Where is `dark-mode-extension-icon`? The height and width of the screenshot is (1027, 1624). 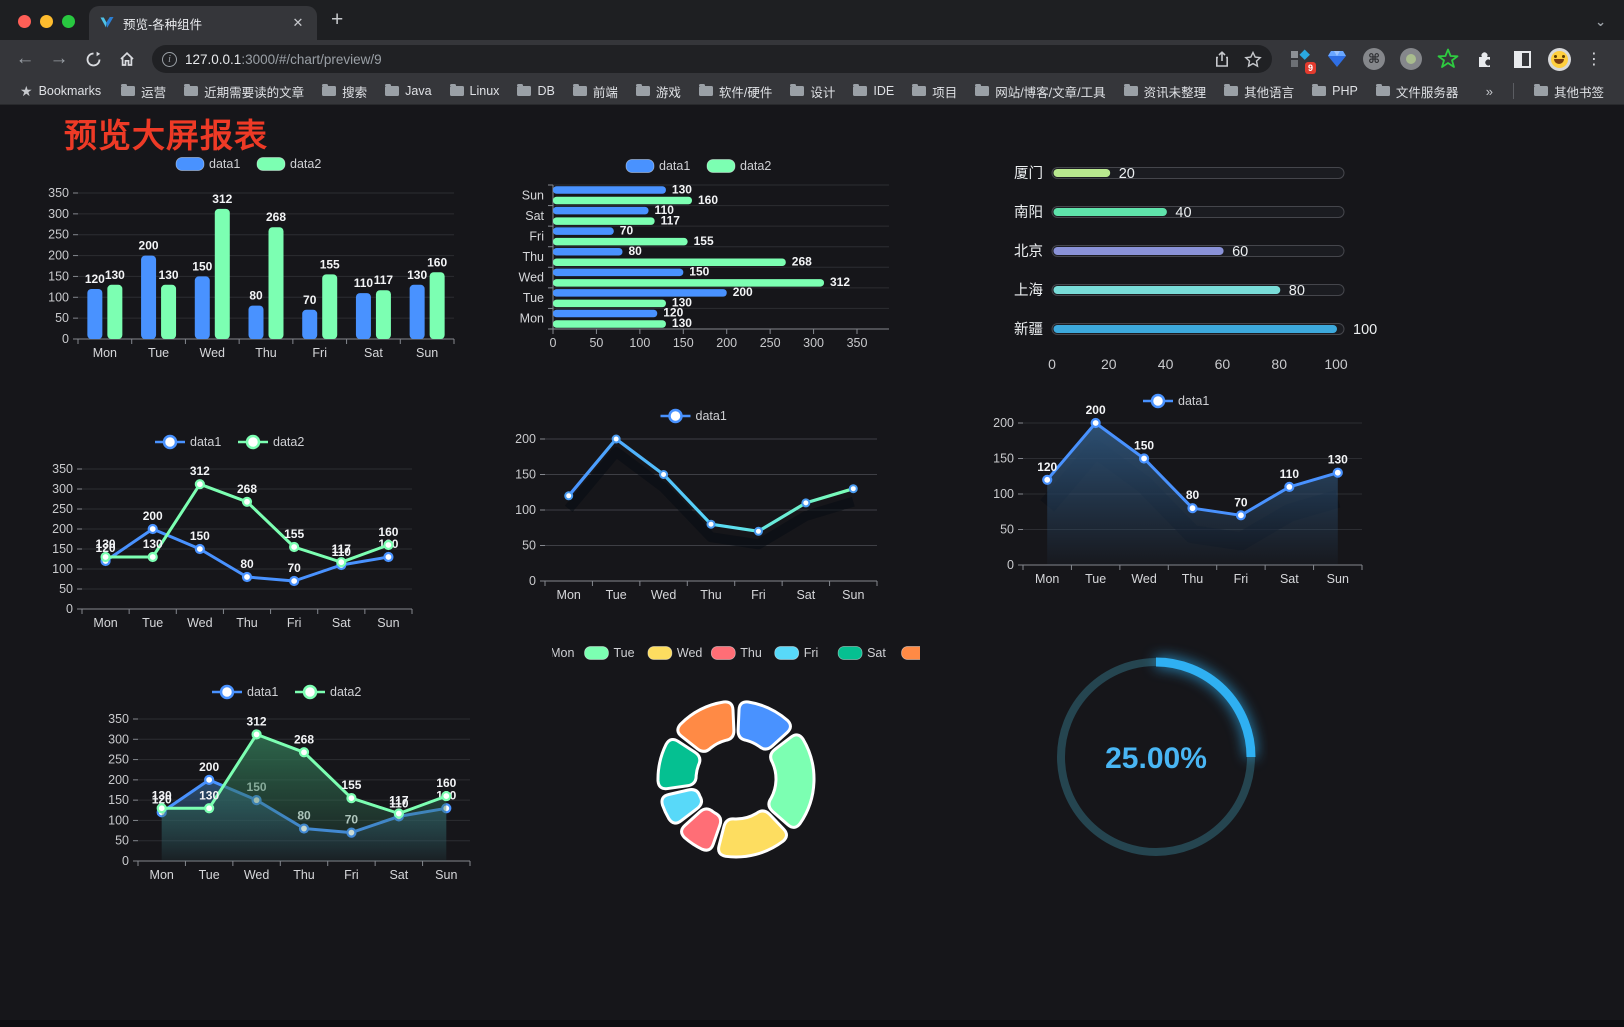 dark-mode-extension-icon is located at coordinates (1522, 59).